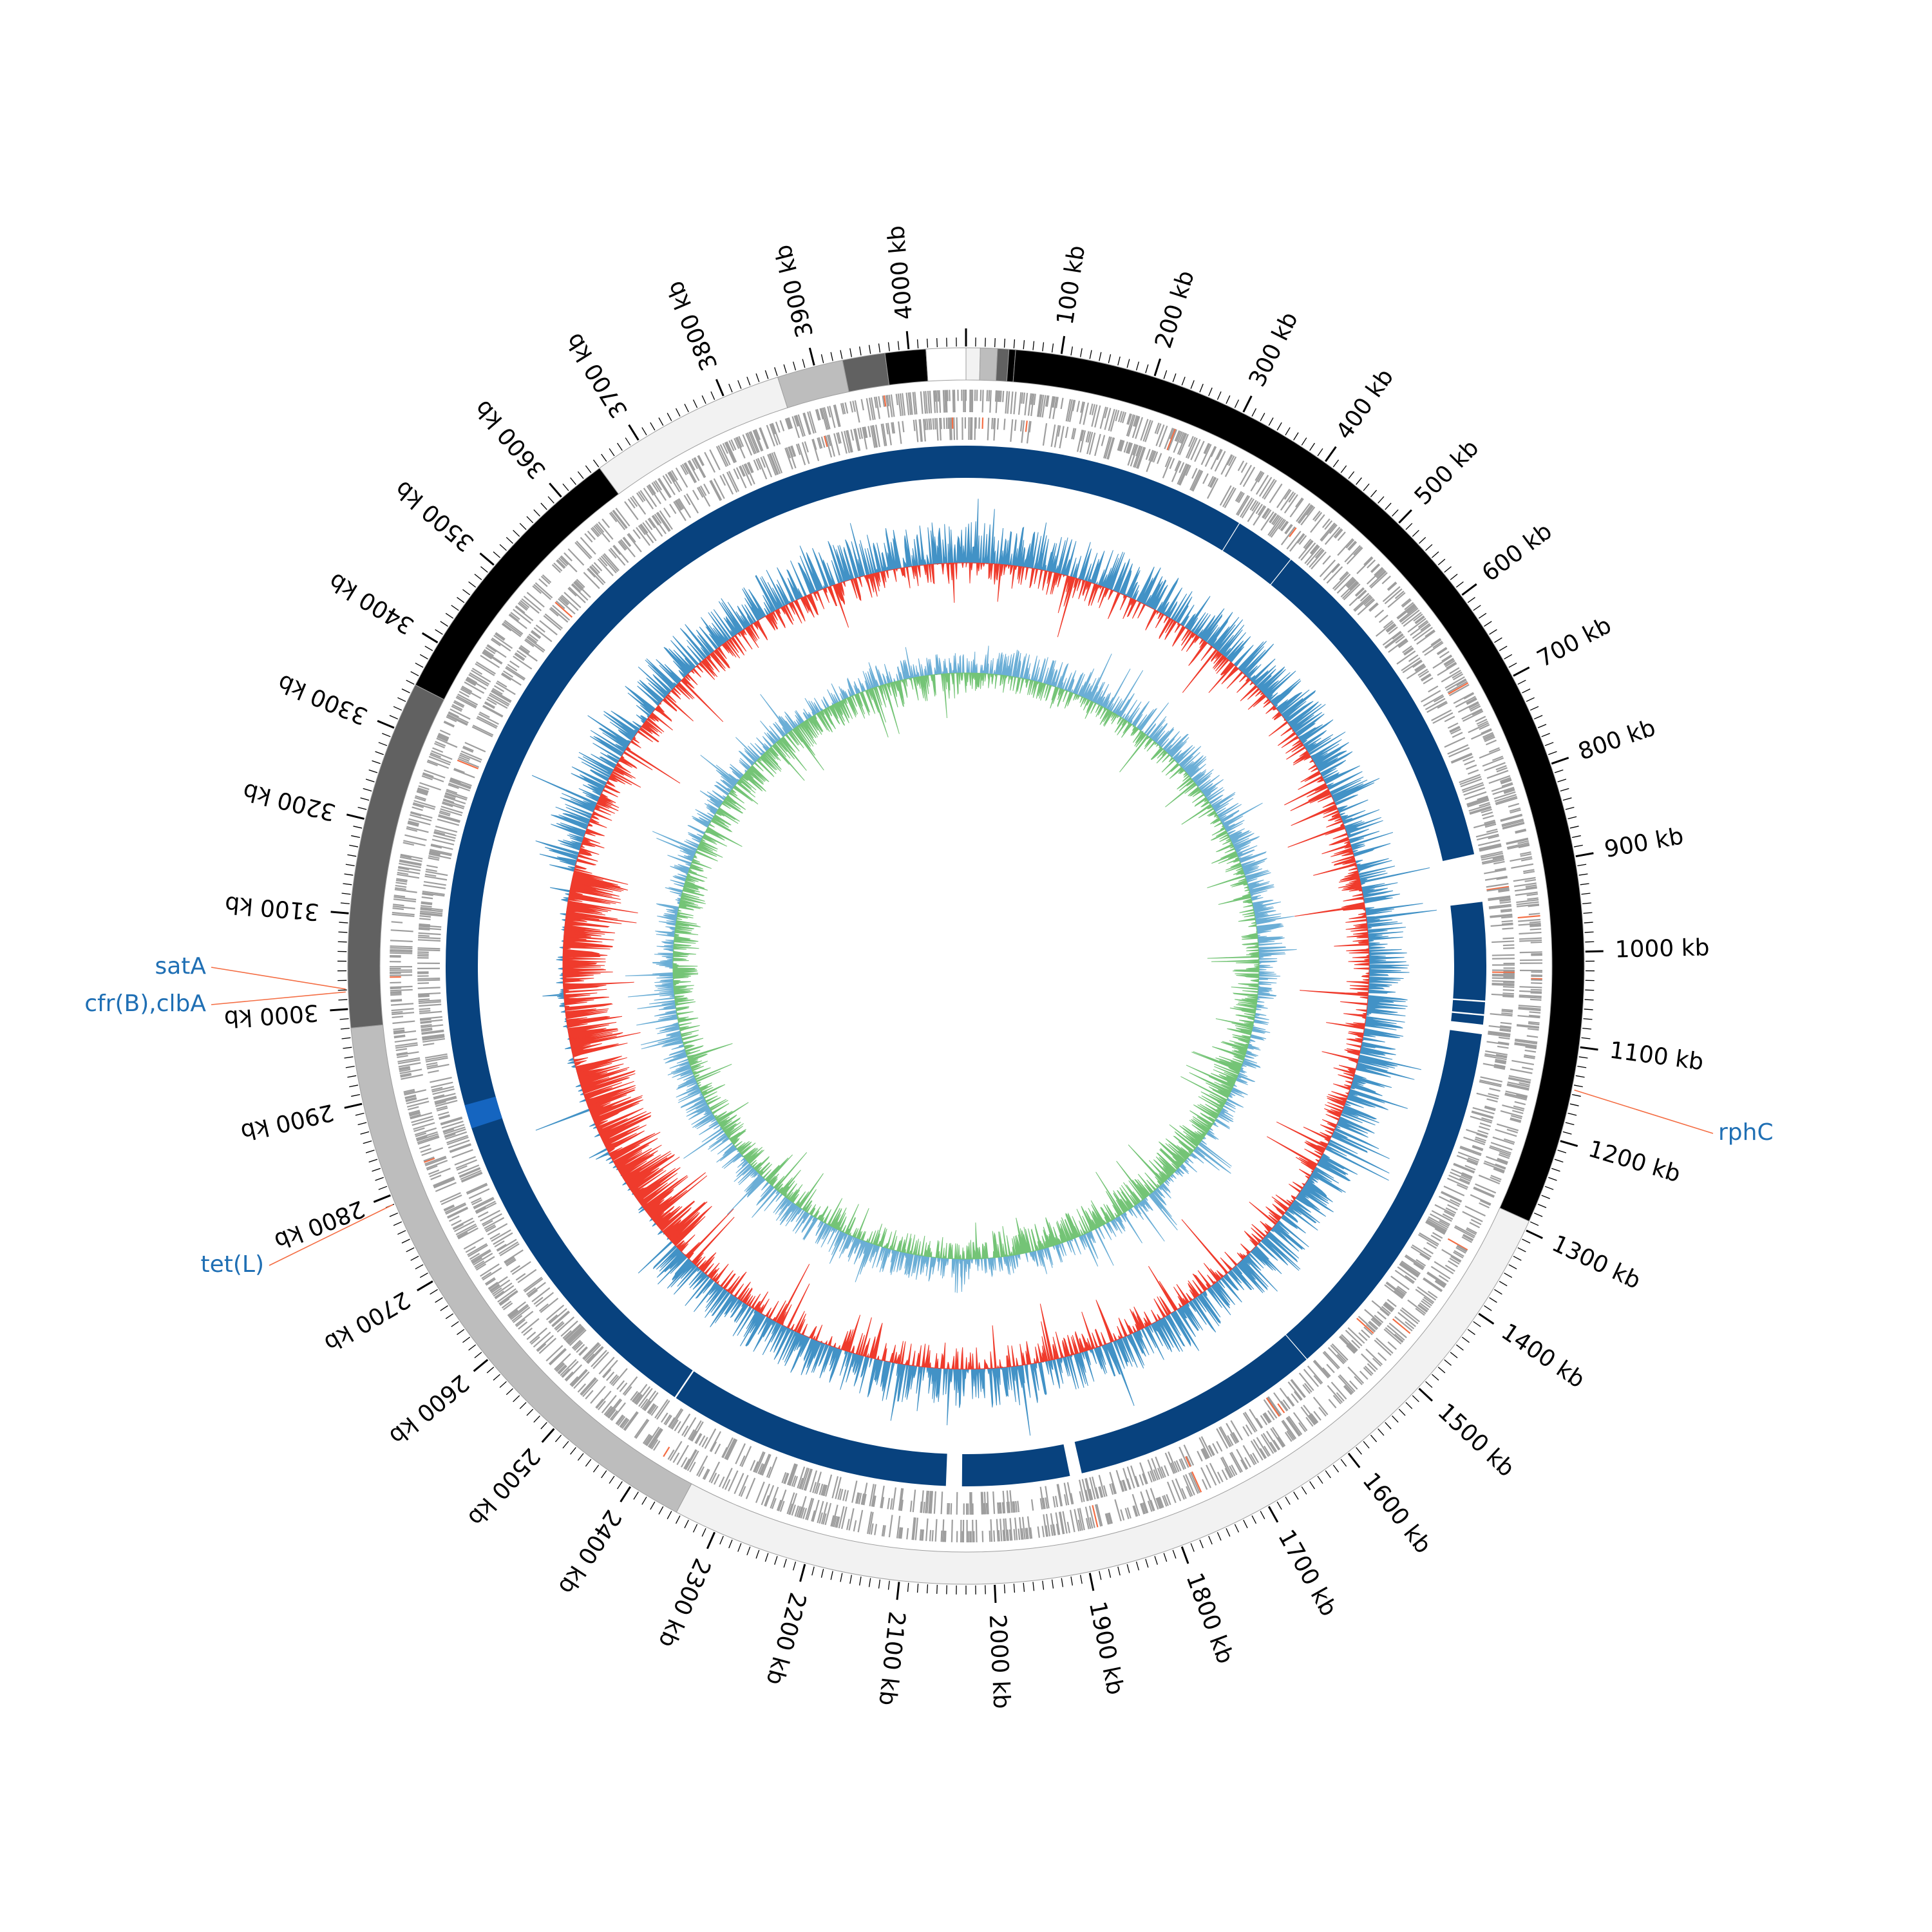 The height and width of the screenshot is (1932, 1932). Describe the element at coordinates (1543, 1355) in the screenshot. I see `tick-label: 1400 kb` at that location.